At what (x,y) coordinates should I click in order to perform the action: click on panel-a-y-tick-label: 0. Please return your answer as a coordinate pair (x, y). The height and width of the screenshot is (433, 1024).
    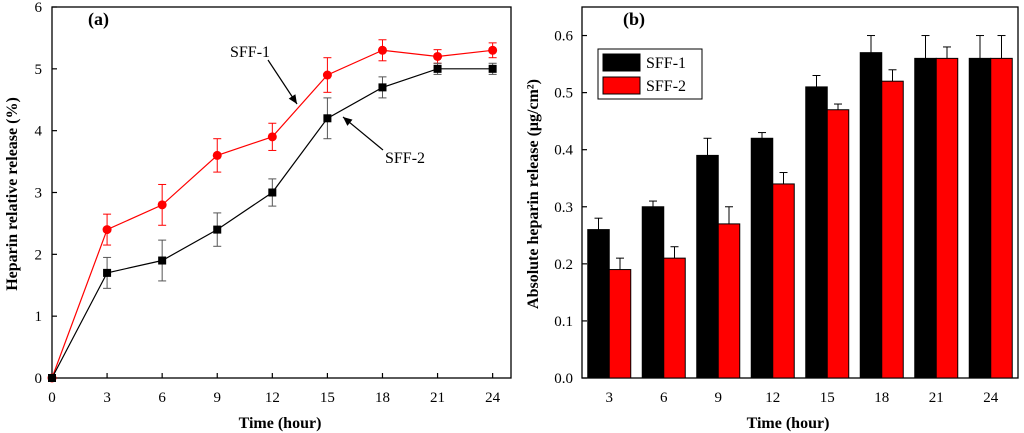
    Looking at the image, I should click on (39, 379).